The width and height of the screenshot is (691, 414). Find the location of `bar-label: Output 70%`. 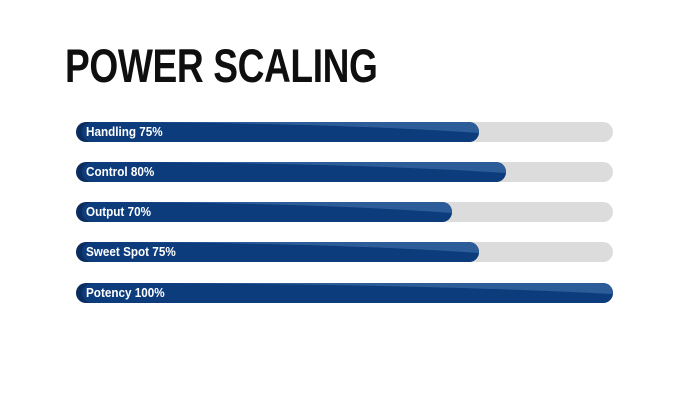

bar-label: Output 70% is located at coordinates (119, 212).